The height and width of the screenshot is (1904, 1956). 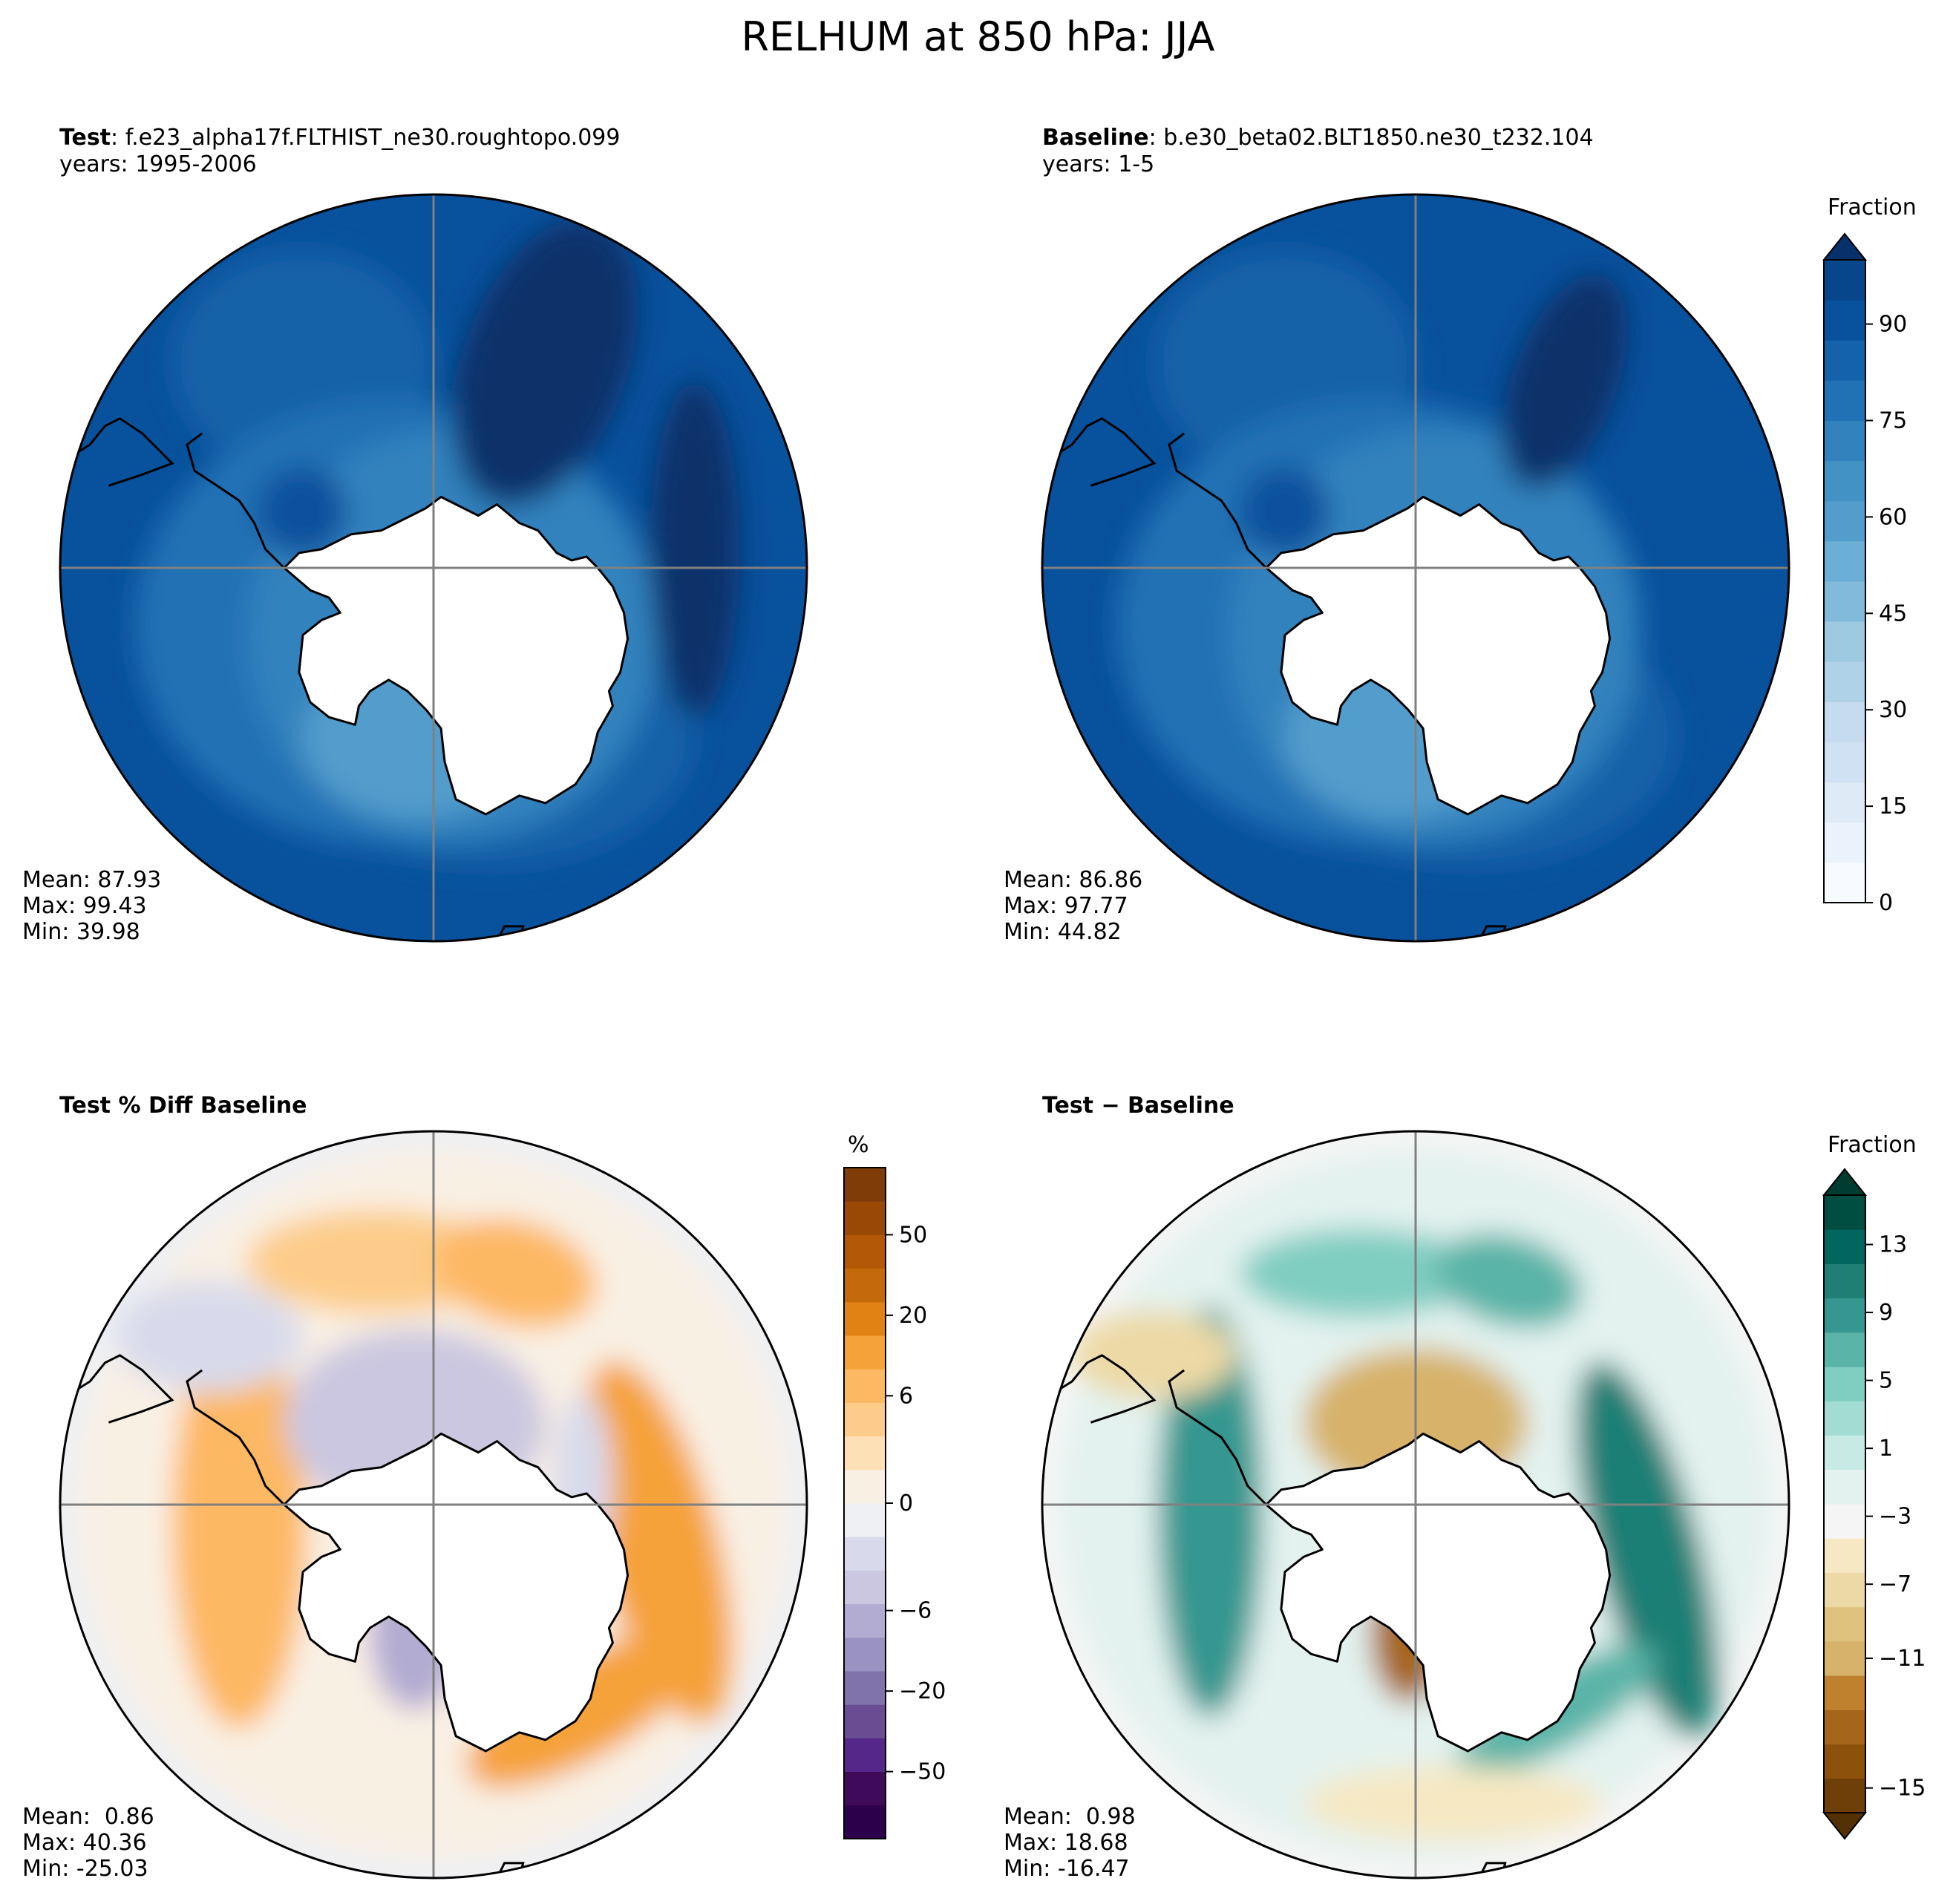 I want to click on baseline-contour-band, so click(x=1565, y=381).